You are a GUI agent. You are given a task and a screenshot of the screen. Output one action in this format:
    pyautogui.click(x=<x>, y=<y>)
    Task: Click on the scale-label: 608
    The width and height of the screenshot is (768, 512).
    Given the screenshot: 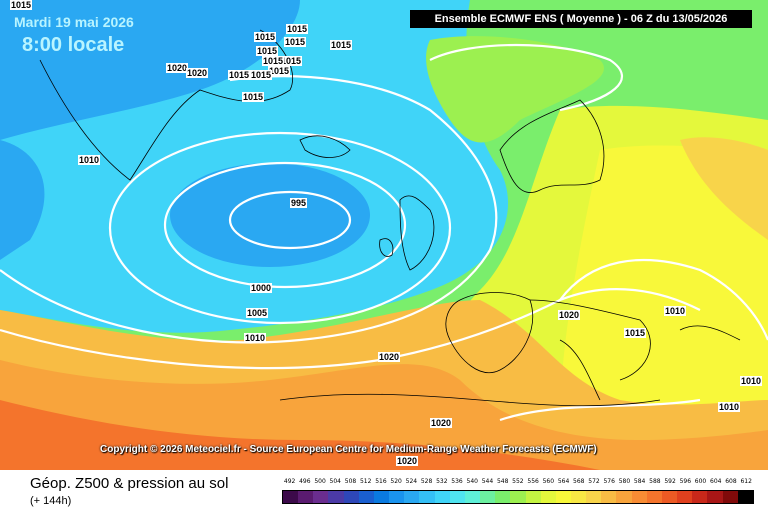 What is the action you would take?
    pyautogui.click(x=731, y=481)
    